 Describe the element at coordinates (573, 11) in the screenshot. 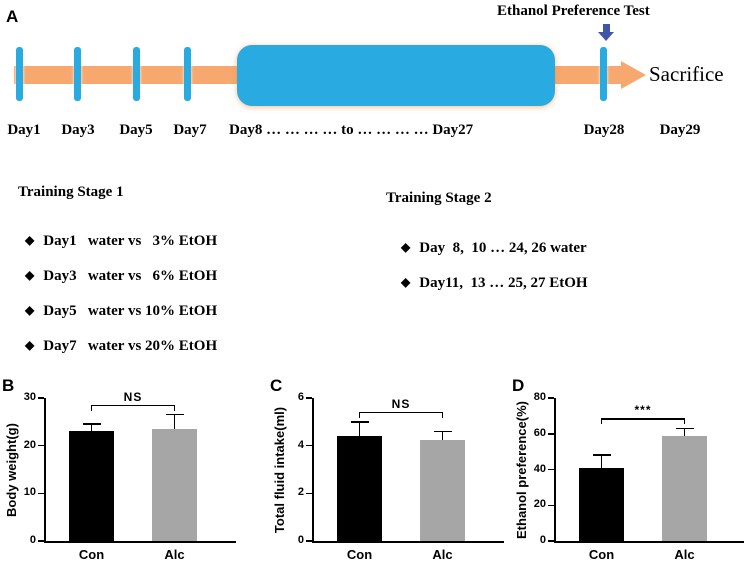

I see `ethanol-preference-test-title: Ethanol Preference Test` at that location.